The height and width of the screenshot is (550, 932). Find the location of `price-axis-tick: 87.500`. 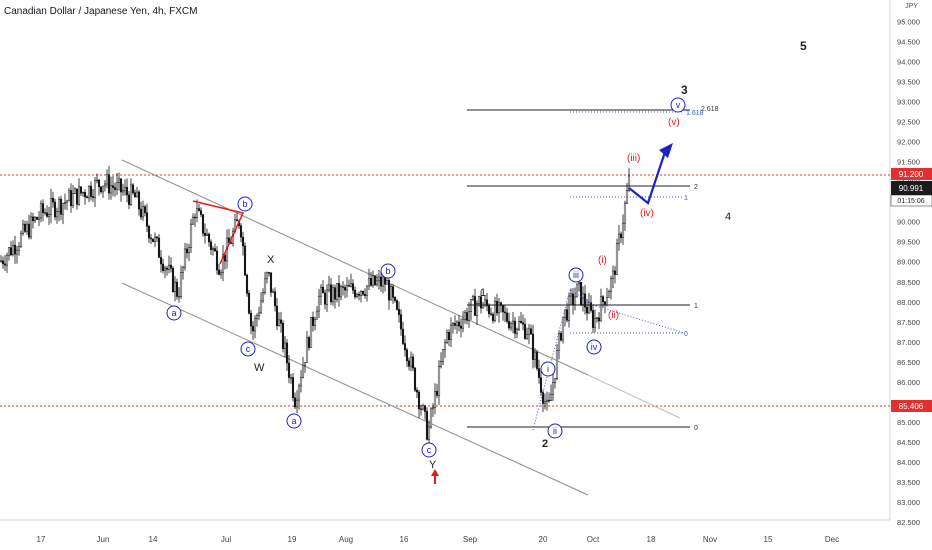

price-axis-tick: 87.500 is located at coordinates (908, 322).